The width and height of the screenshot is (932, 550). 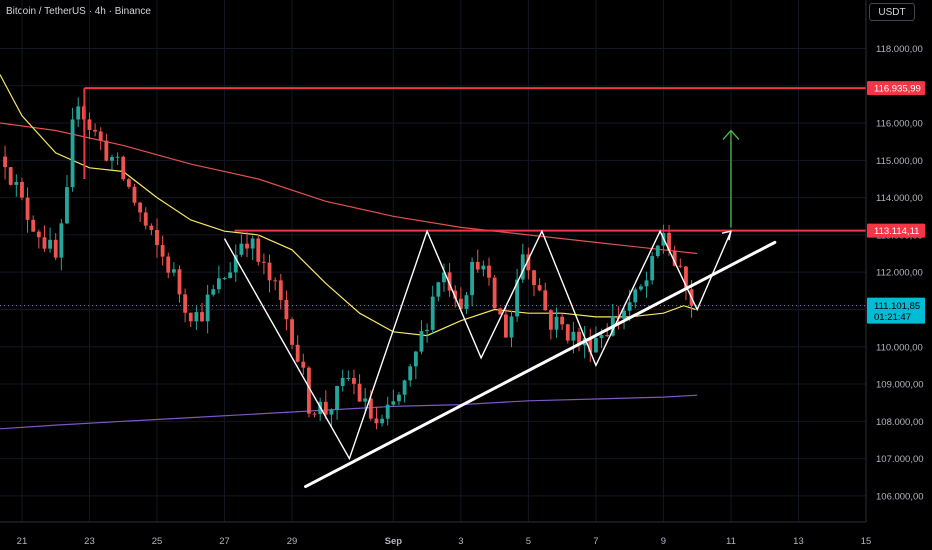 What do you see at coordinates (866, 541) in the screenshot?
I see `time-tick-label: 15` at bounding box center [866, 541].